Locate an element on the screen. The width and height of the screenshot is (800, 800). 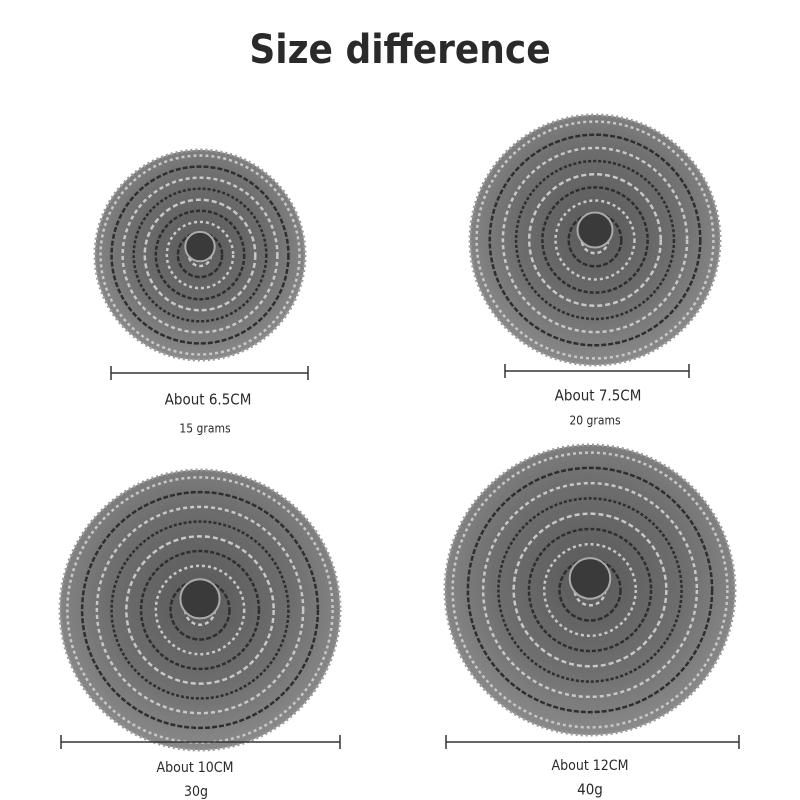
size-label: About 6.5CM is located at coordinates (208, 400).